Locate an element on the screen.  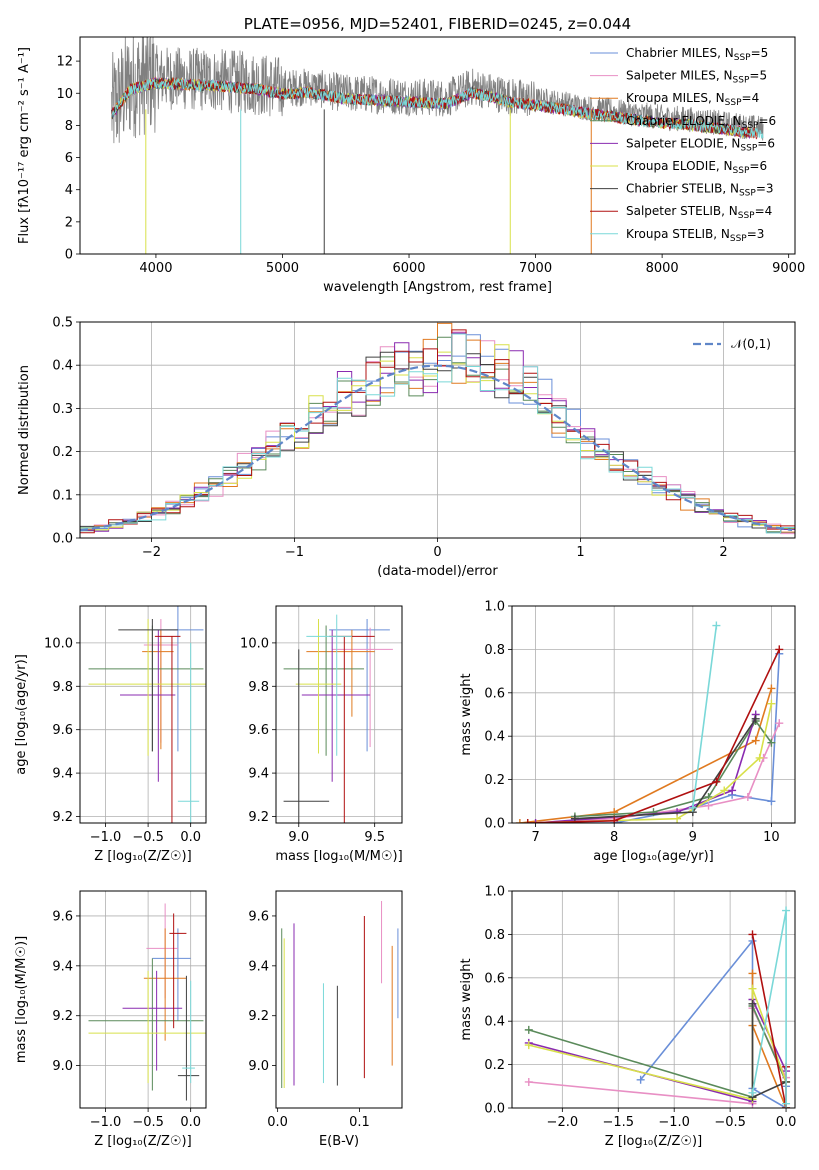
y-axis-label: mass [log₁₀(M/M☉)] is located at coordinates (21, 999).